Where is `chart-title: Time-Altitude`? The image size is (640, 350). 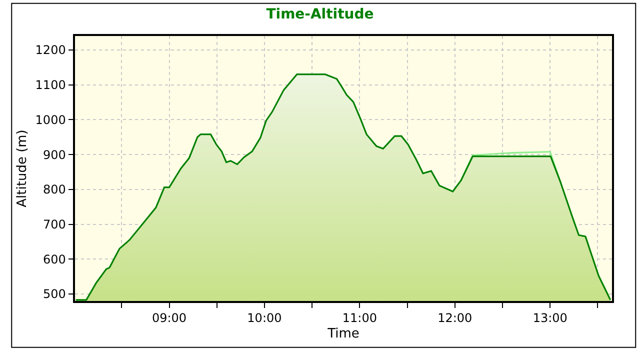
chart-title: Time-Altitude is located at coordinates (320, 14).